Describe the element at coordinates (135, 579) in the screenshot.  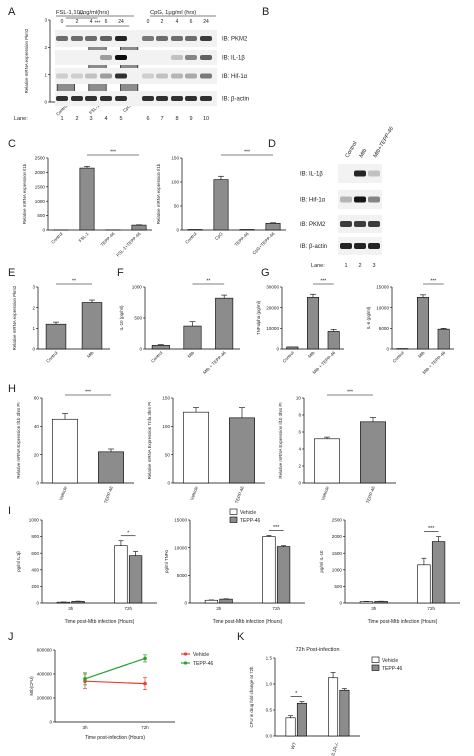
I see `bar-I1-TEPP-46-72h` at that location.